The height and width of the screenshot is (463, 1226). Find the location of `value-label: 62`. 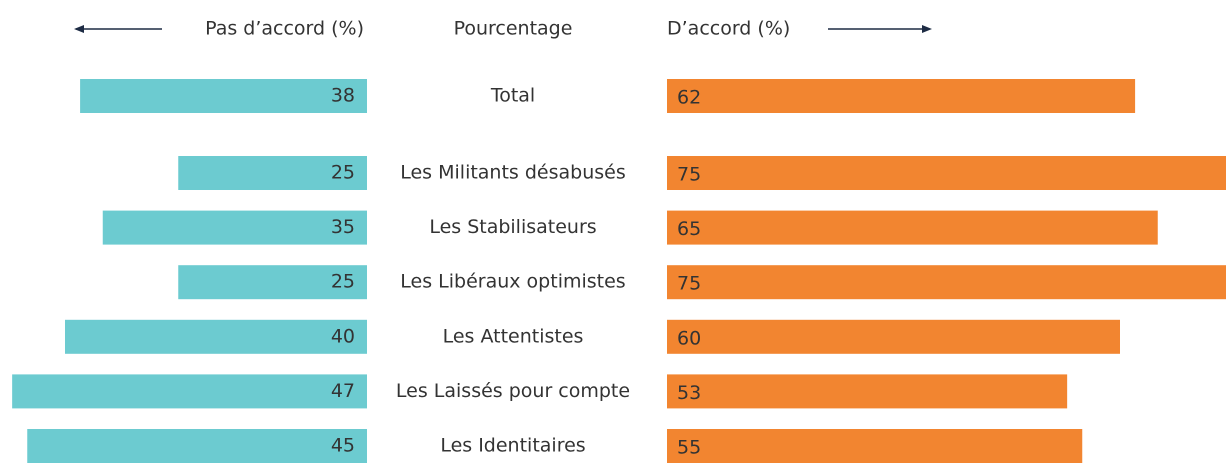

value-label: 62 is located at coordinates (689, 98).